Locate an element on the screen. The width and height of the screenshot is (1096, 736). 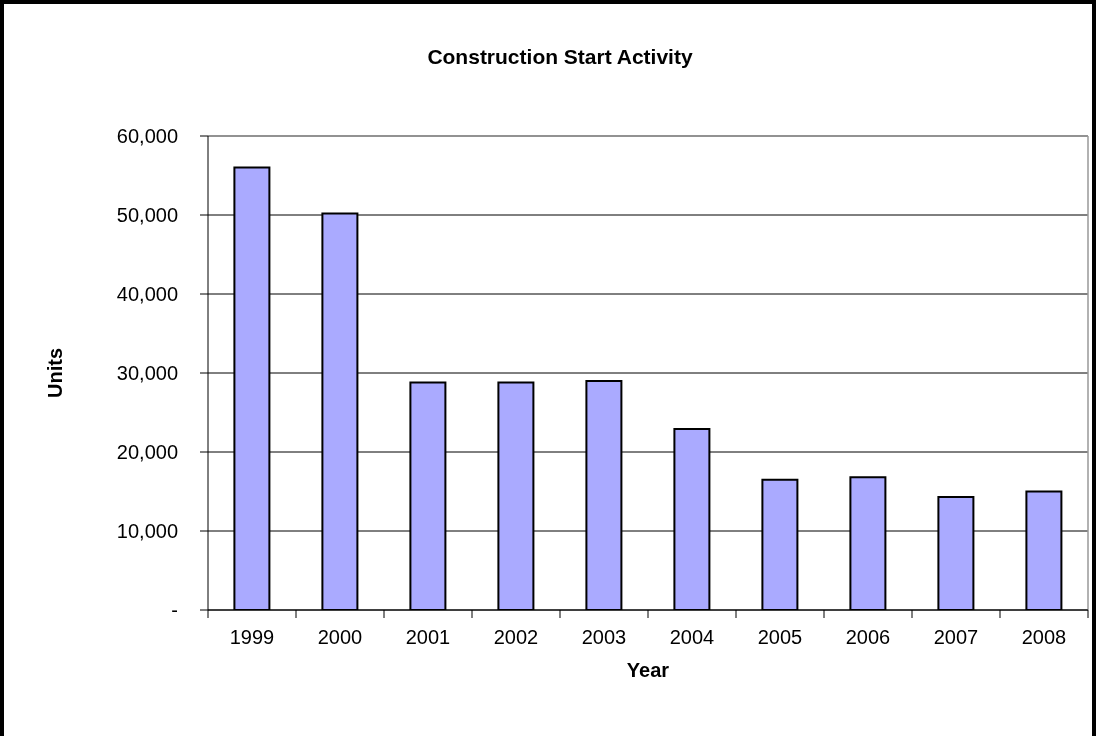
x-tick-label: 1999 is located at coordinates (252, 637).